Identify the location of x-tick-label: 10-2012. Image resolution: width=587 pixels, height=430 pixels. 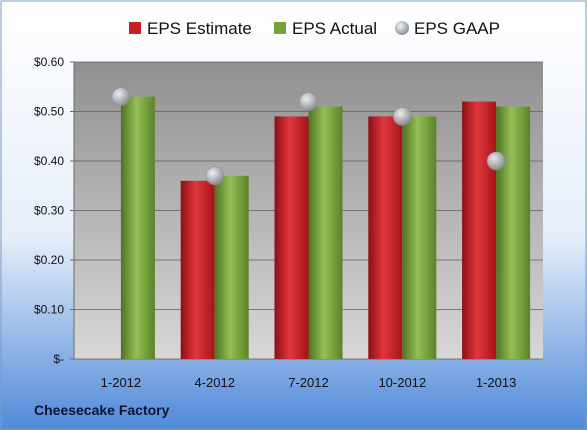
(402, 382).